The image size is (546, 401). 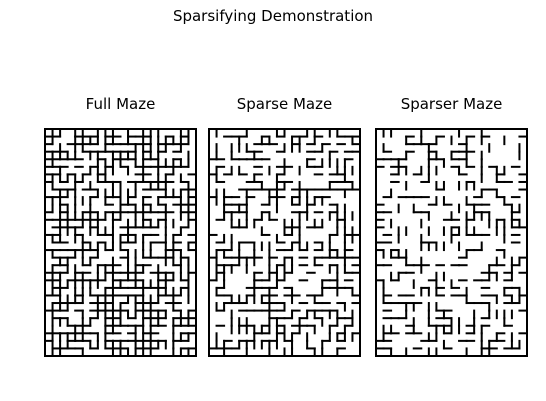 What do you see at coordinates (451, 104) in the screenshot?
I see `sparser-maze-title: Sparser Maze` at bounding box center [451, 104].